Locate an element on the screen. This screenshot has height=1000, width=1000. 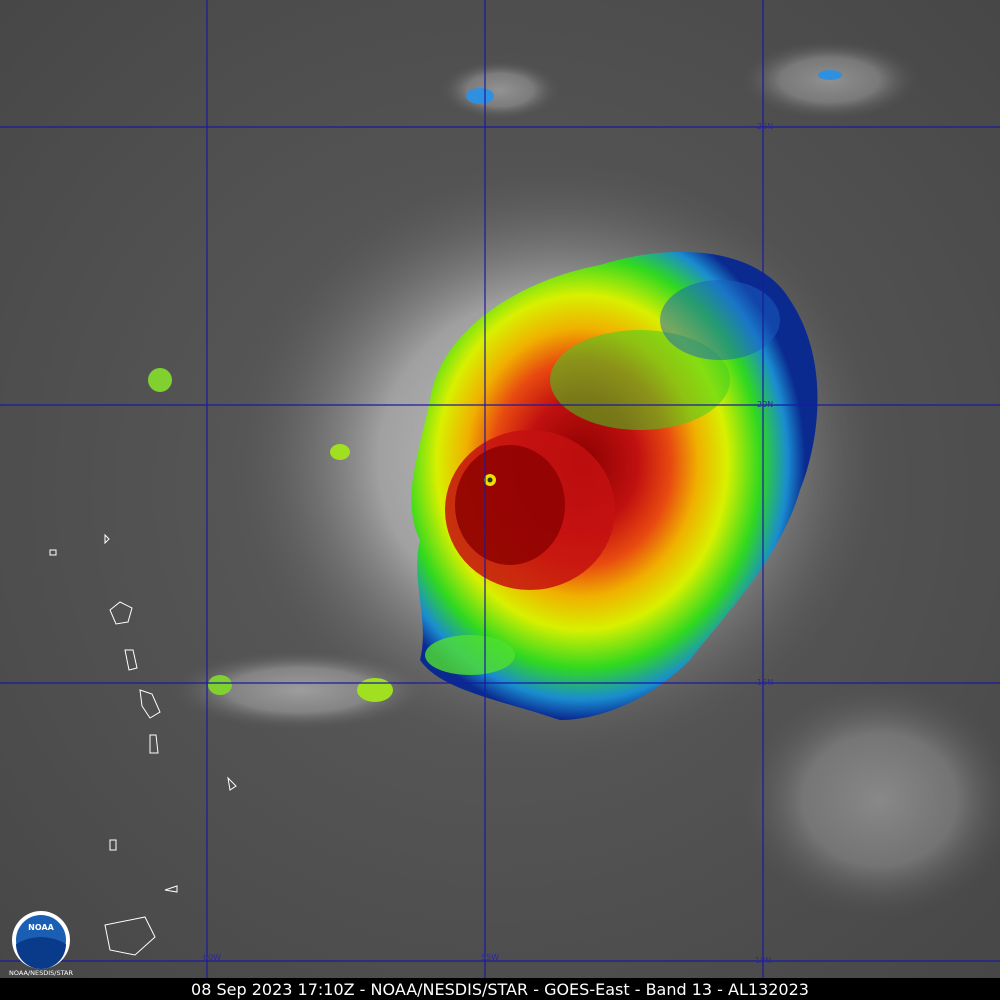
noaa-logo: NOAA NOAA/NESDIS/STAR is located at coordinates (41, 944).